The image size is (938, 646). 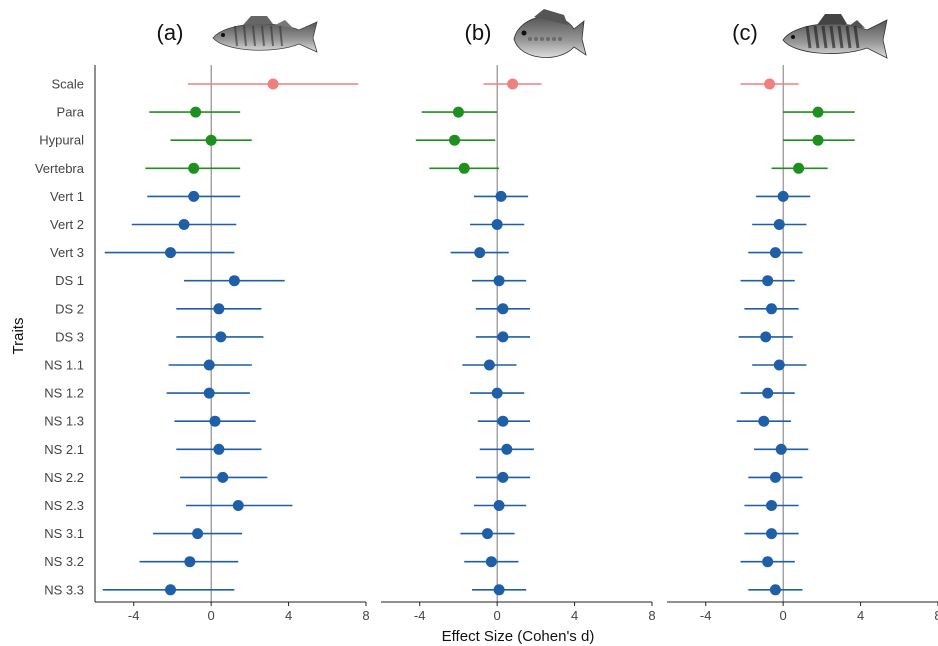 I want to click on y-tick-label: NS 3.3, so click(x=64, y=589).